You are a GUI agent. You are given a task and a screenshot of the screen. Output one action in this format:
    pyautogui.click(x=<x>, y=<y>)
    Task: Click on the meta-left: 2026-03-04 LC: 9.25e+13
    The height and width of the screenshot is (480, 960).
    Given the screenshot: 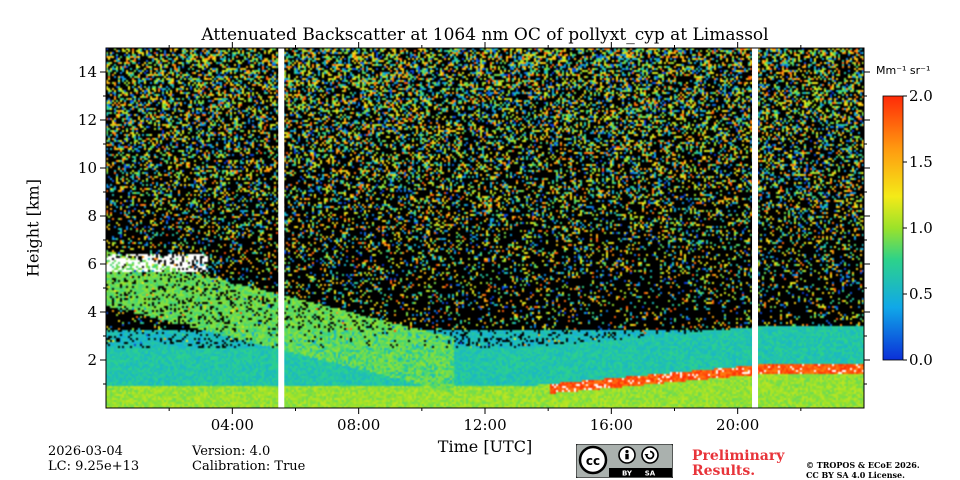 What is the action you would take?
    pyautogui.click(x=93, y=459)
    